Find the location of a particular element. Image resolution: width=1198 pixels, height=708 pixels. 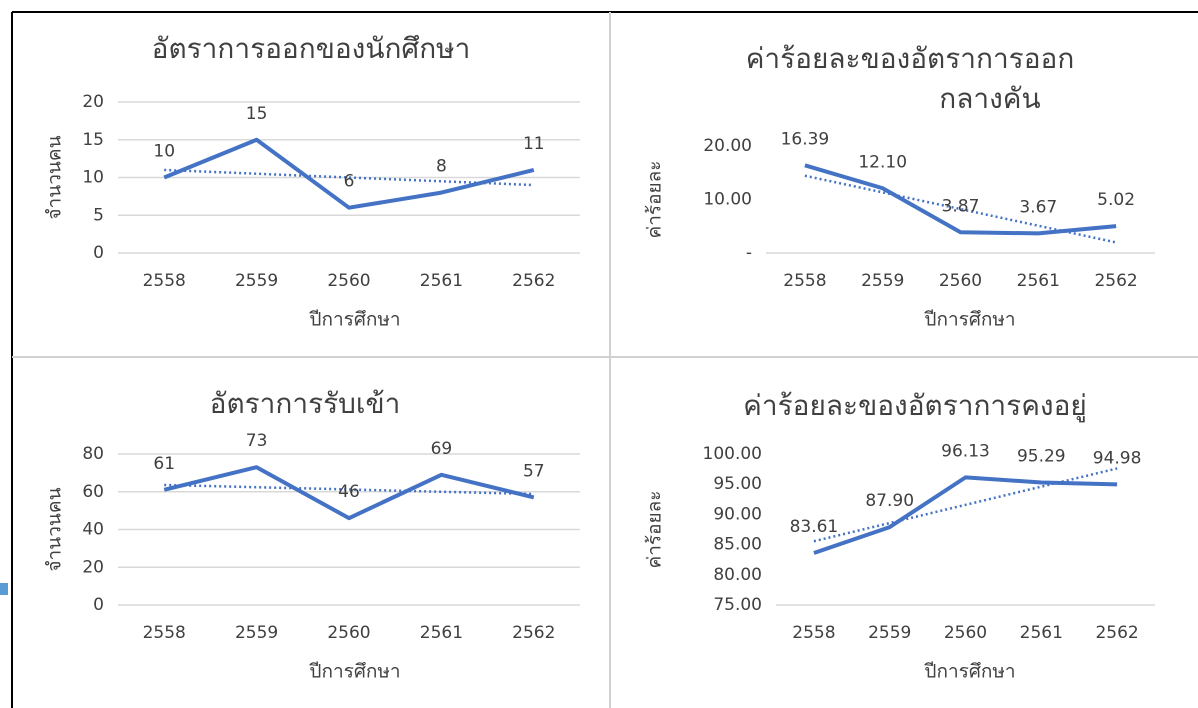

data-label: 15 is located at coordinates (257, 114).